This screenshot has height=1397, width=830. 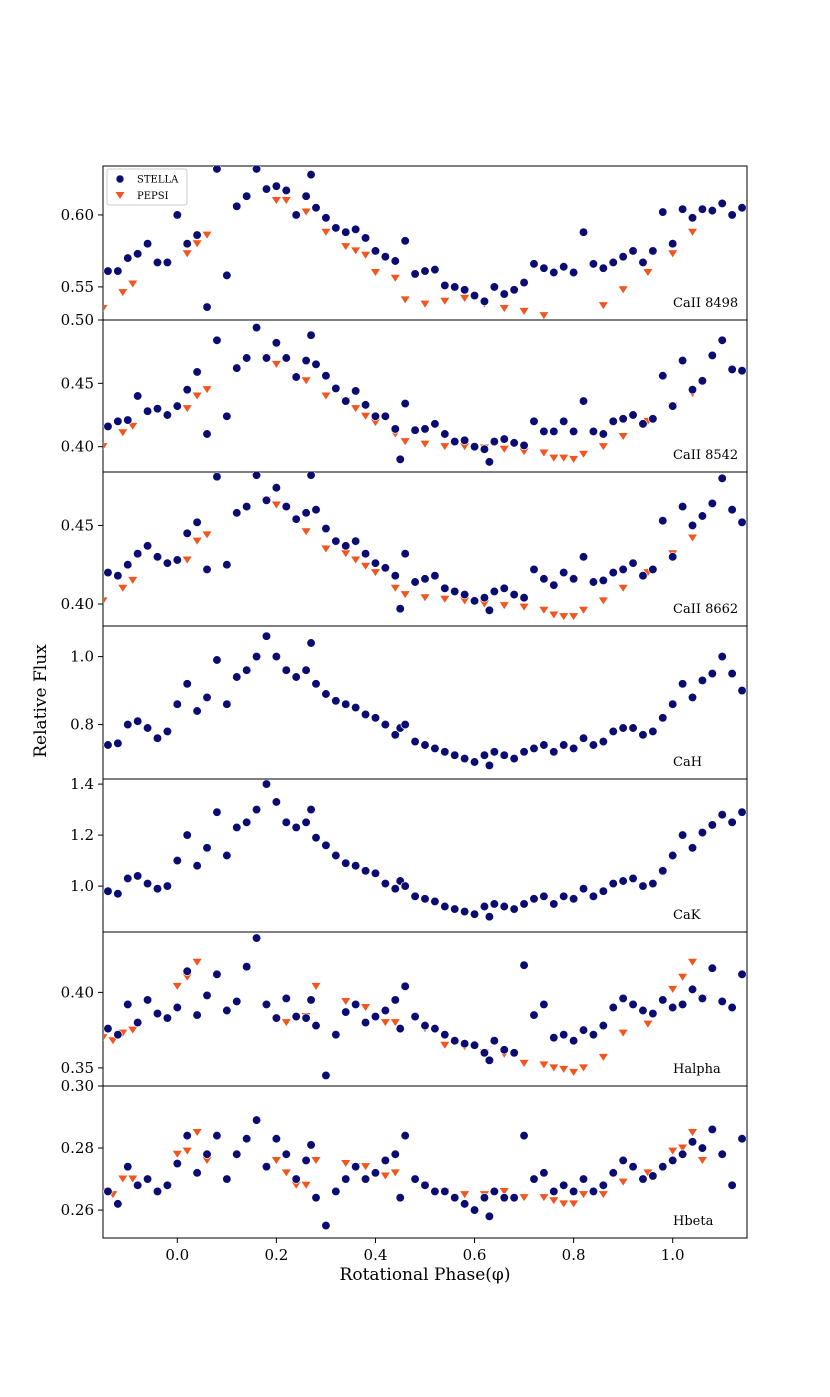 What do you see at coordinates (77, 604) in the screenshot?
I see `y-tick-label: 0.40` at bounding box center [77, 604].